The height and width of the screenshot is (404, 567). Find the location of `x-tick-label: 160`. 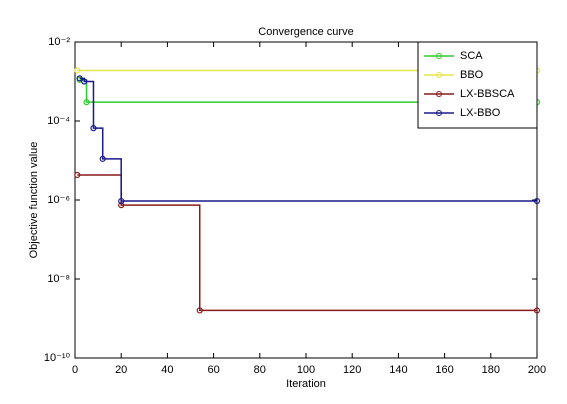

x-tick-label: 160 is located at coordinates (444, 370).